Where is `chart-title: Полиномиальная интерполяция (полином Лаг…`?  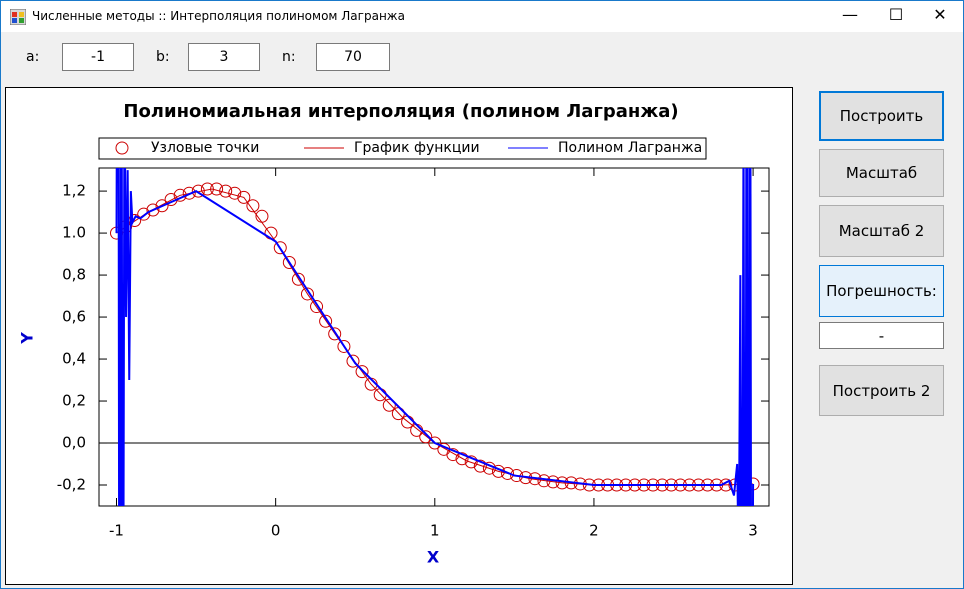
chart-title: Полиномиальная интерполяция (полином Лаг… is located at coordinates (400, 111).